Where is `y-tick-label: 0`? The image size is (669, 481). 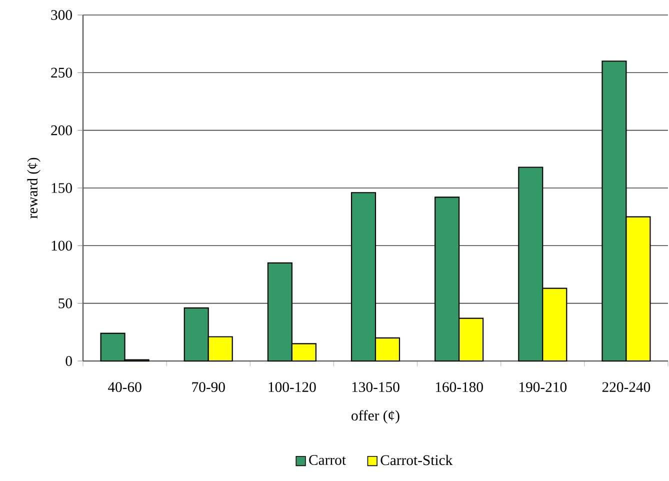 y-tick-label: 0 is located at coordinates (69, 361).